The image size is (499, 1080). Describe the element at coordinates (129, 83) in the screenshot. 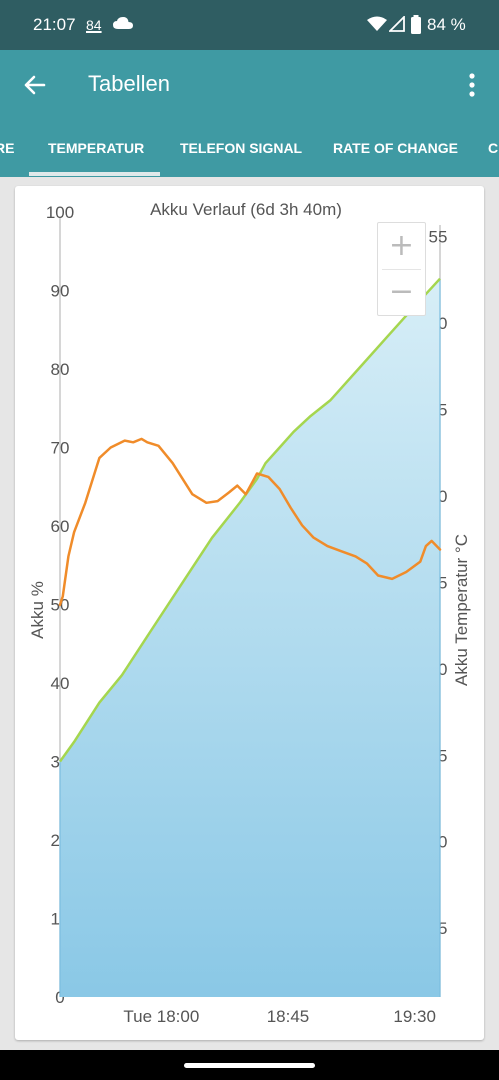

I see `page-title: Tabellen` at that location.